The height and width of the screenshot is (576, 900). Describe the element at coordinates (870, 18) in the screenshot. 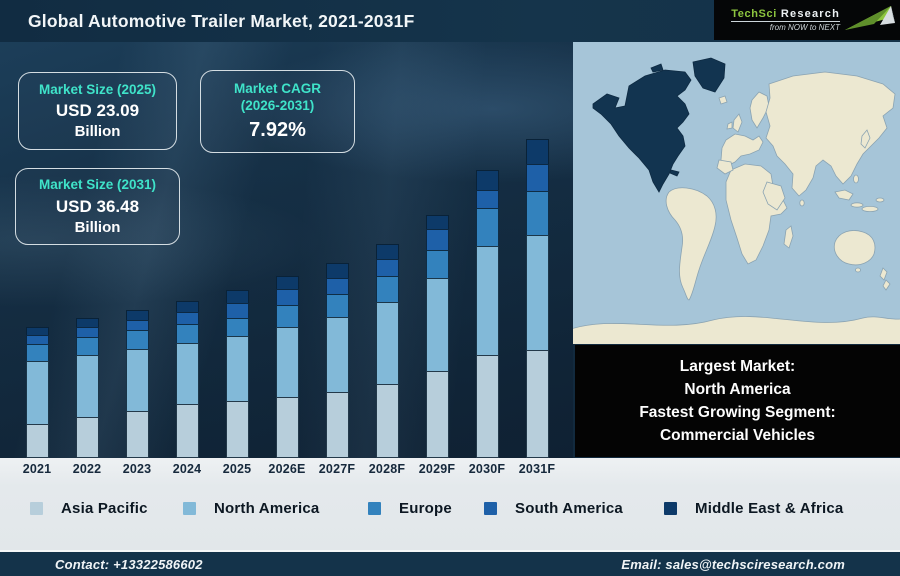

I see `logo-arrow-icon` at that location.